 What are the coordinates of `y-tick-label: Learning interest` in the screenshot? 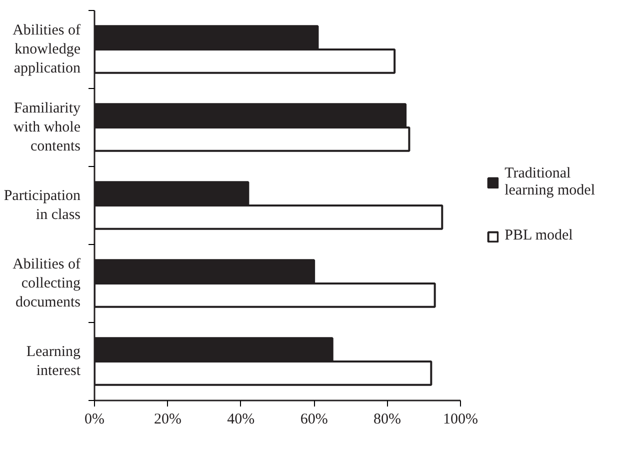 It's located at (54, 362).